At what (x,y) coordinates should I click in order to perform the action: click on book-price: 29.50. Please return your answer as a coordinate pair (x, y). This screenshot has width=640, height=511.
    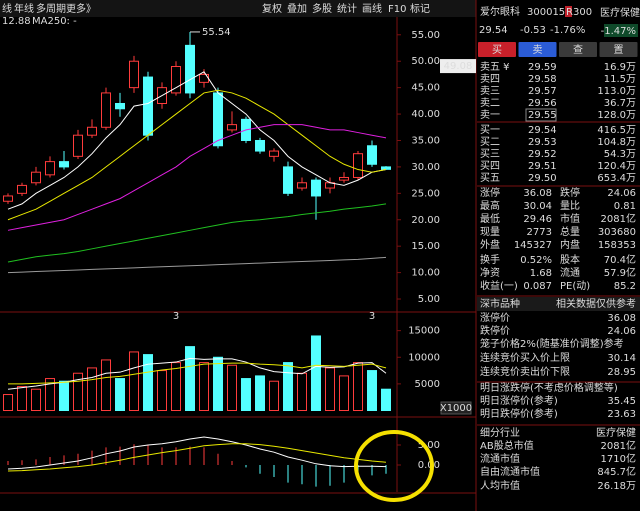
    Looking at the image, I should click on (542, 178).